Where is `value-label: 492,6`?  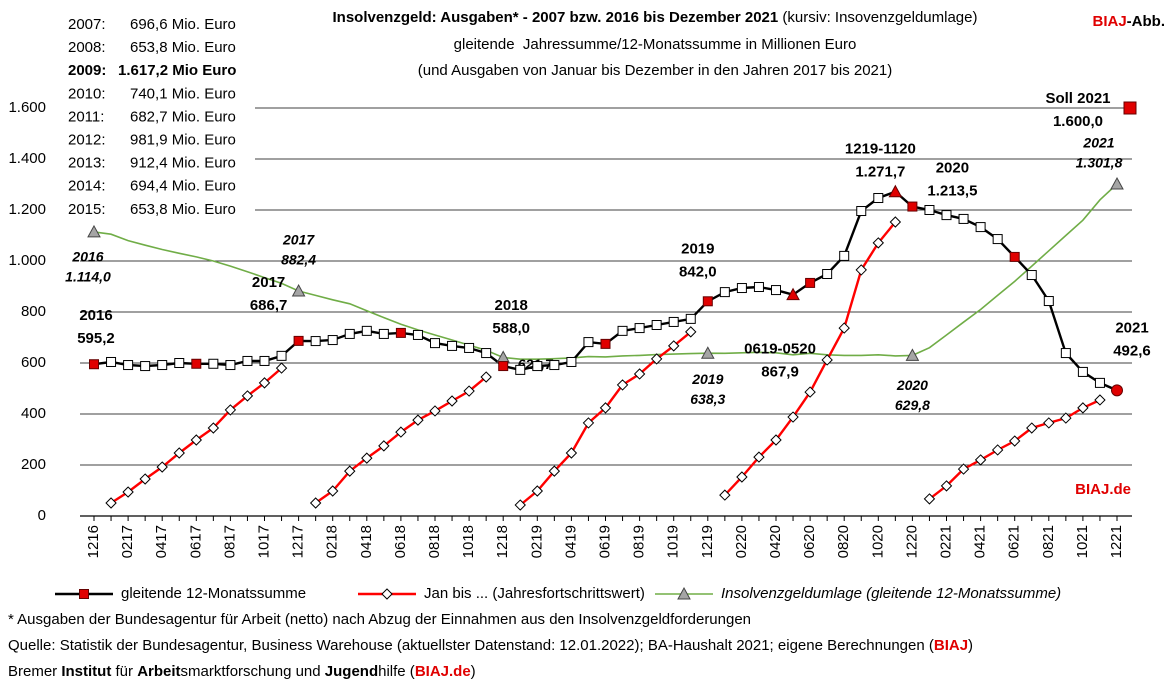
value-label: 492,6 is located at coordinates (1132, 350).